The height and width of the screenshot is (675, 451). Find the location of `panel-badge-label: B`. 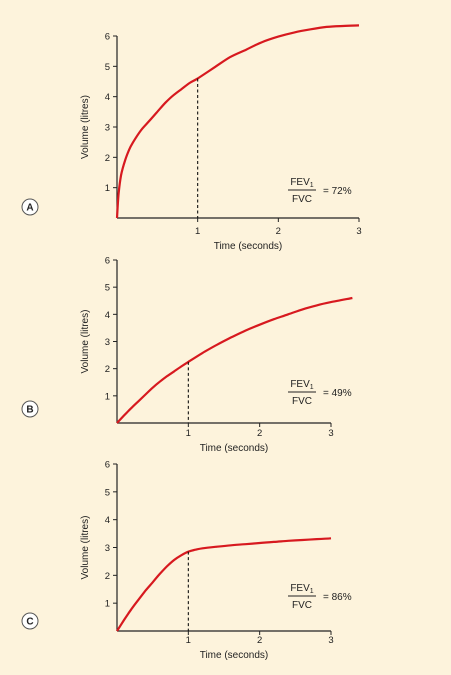

panel-badge-label: B is located at coordinates (29, 410).